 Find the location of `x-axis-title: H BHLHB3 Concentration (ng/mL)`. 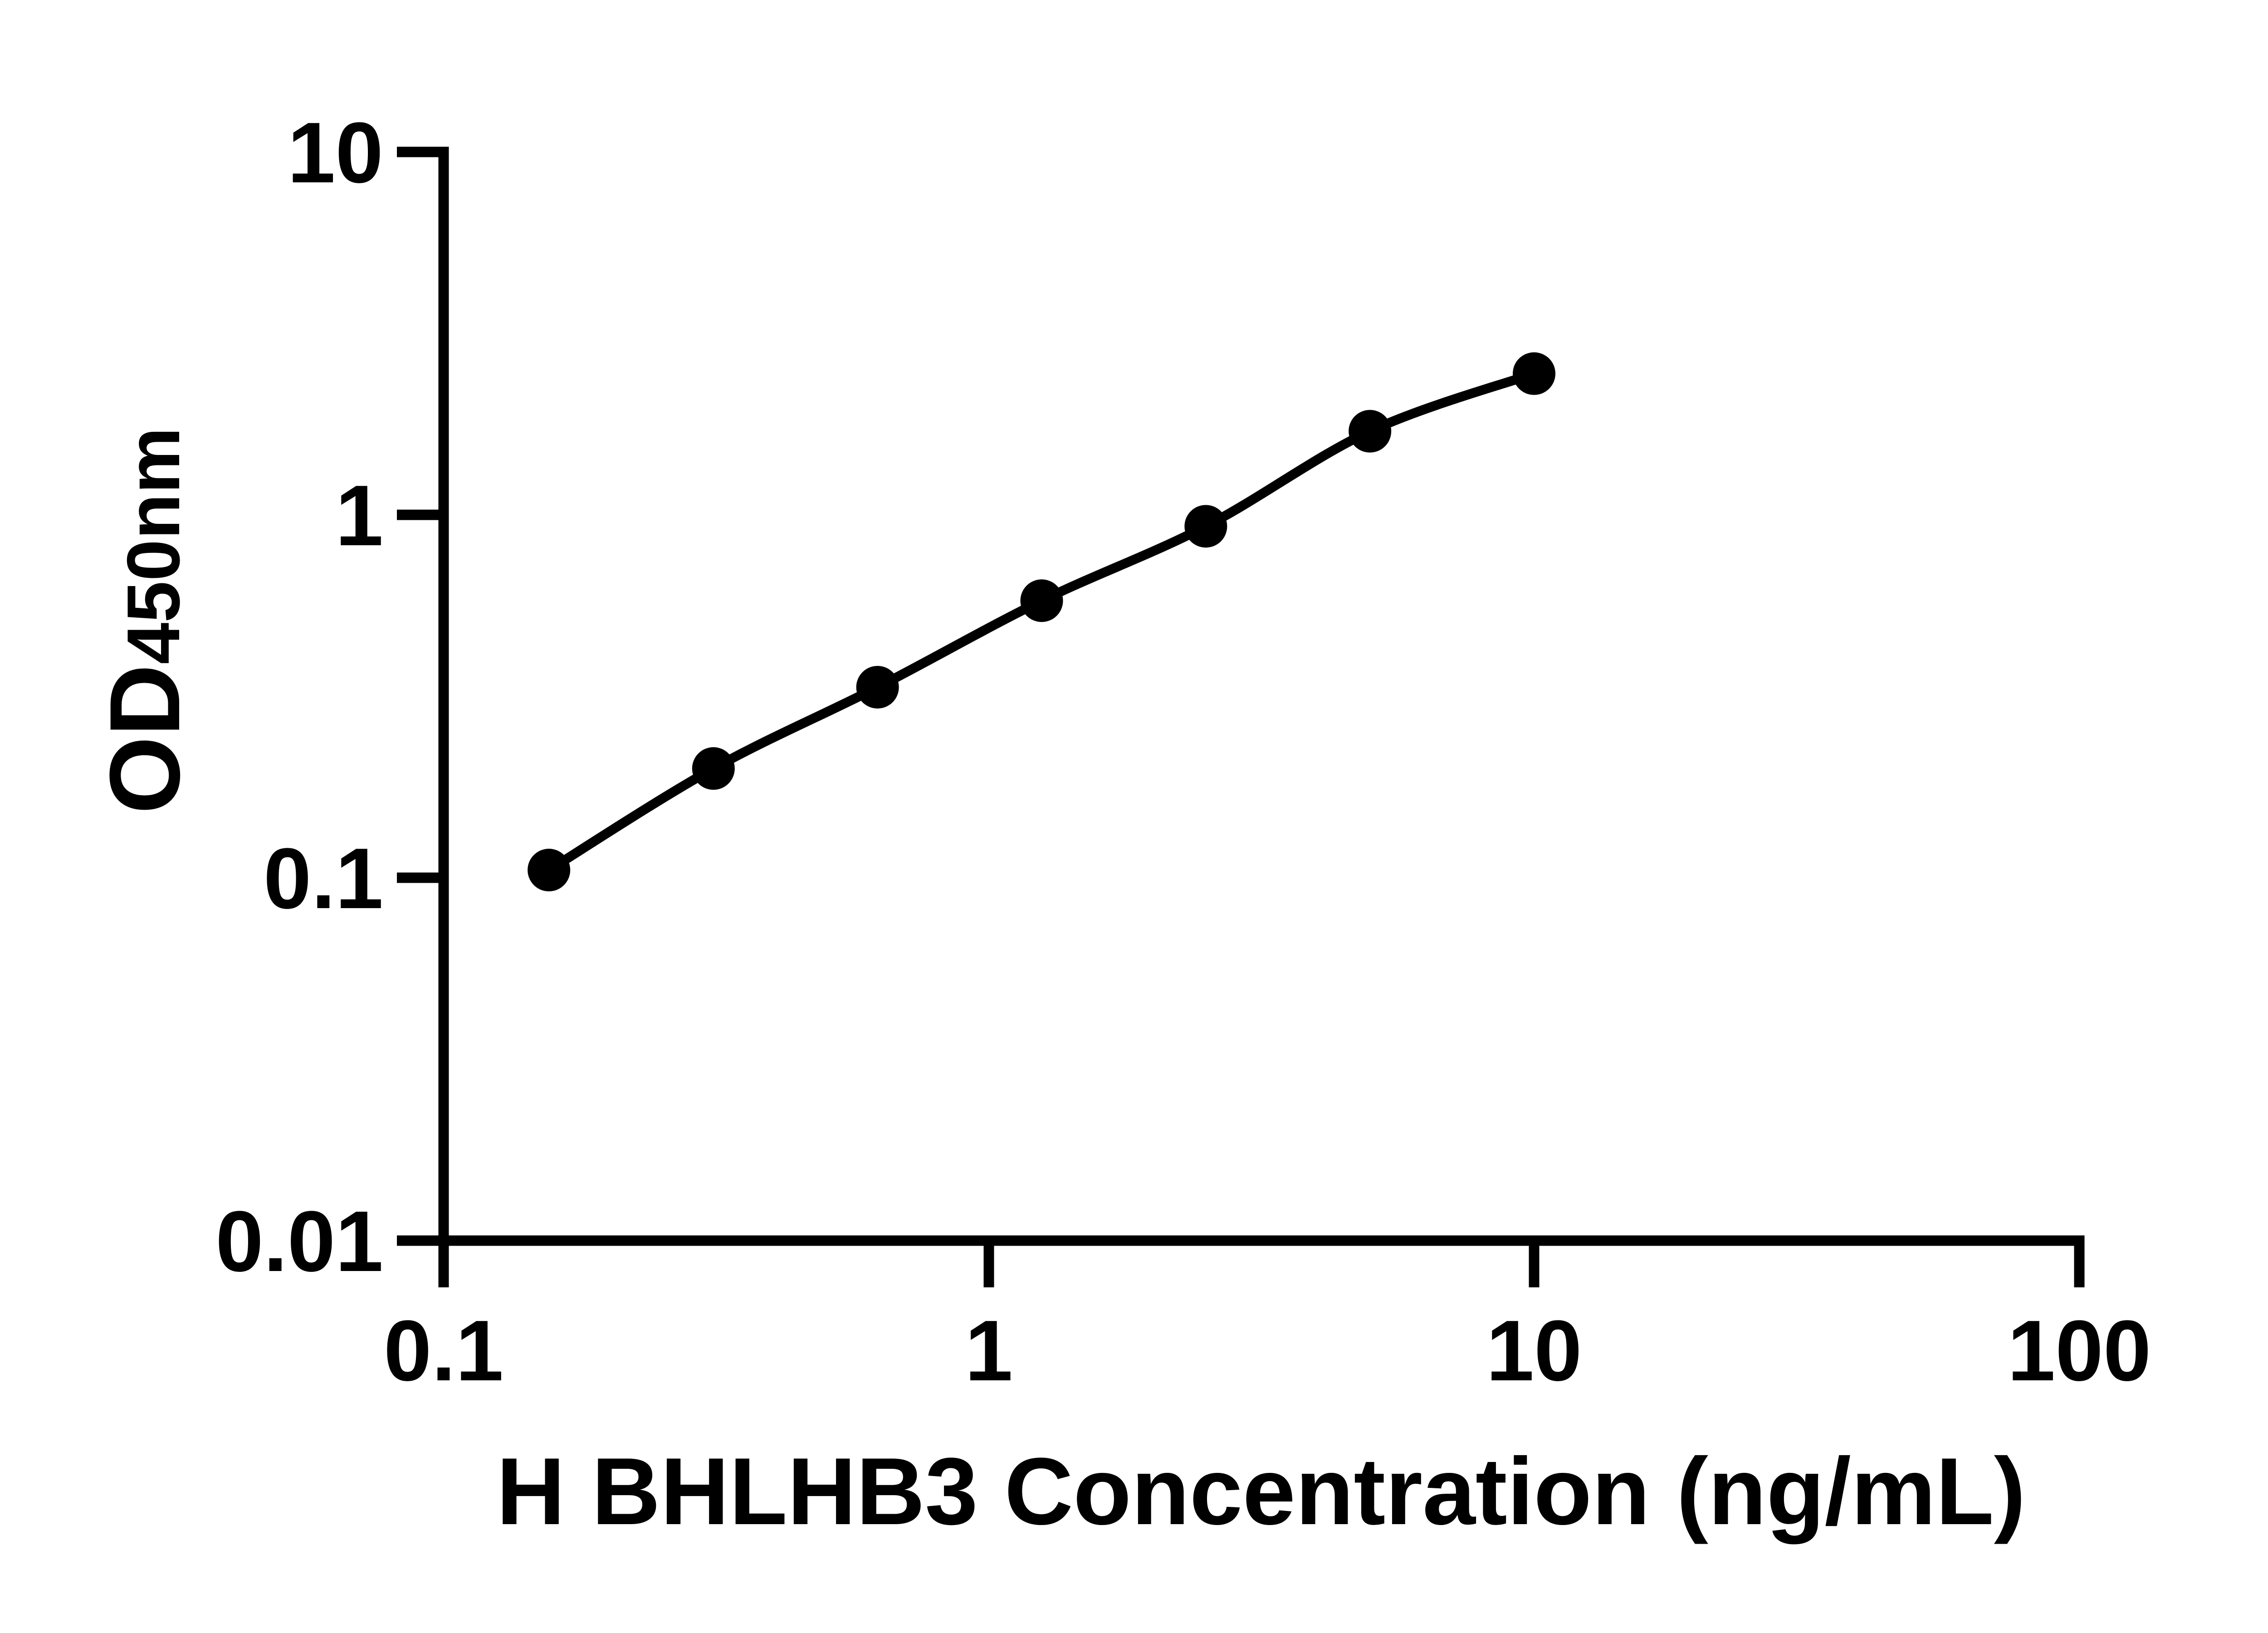

x-axis-title: H BHLHB3 Concentration (ng/mL) is located at coordinates (1260, 1491).